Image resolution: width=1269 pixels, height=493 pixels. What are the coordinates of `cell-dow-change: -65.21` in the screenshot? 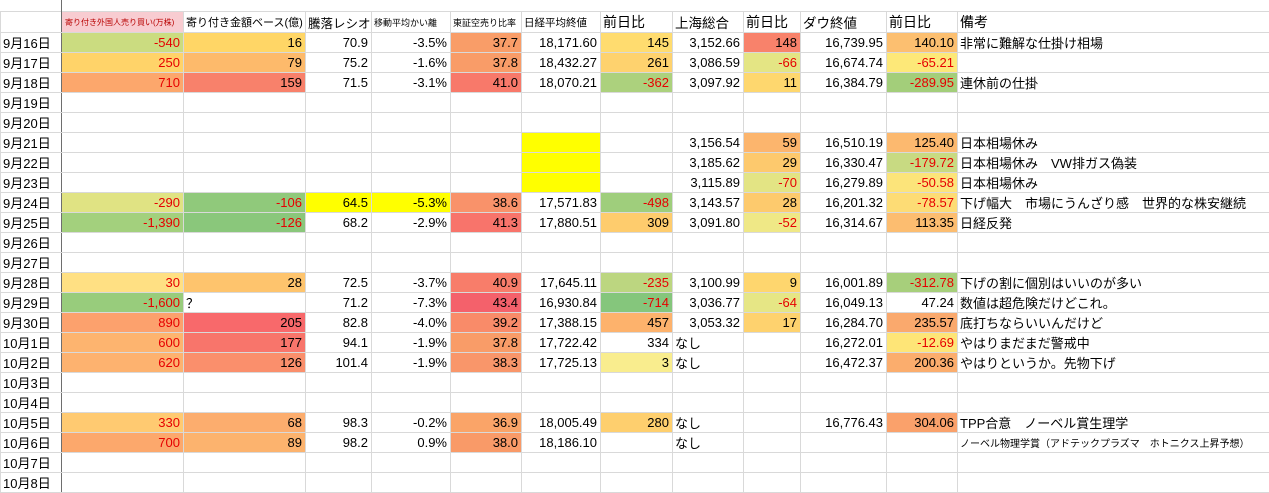 It's located at (922, 63).